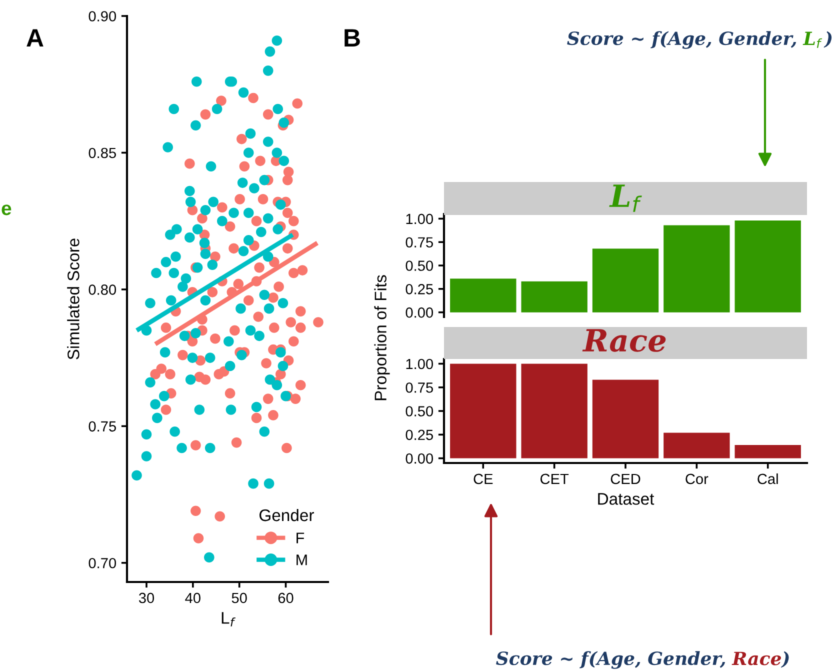 Image resolution: width=838 pixels, height=672 pixels. Describe the element at coordinates (625, 198) in the screenshot. I see `chart-title: L$_{f}$` at that location.